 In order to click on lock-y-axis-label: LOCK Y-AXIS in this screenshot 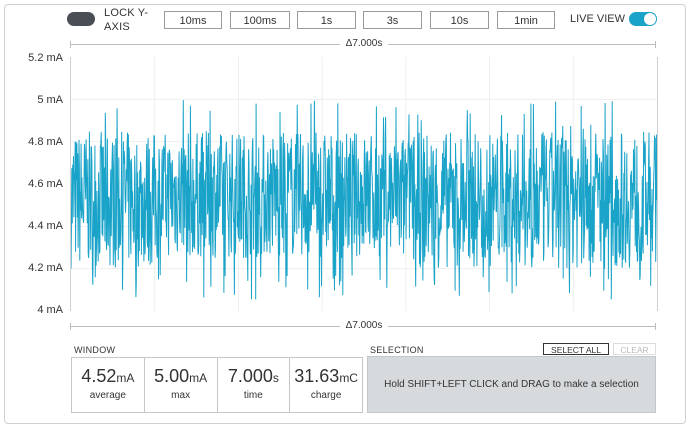, I will do `click(126, 20)`.